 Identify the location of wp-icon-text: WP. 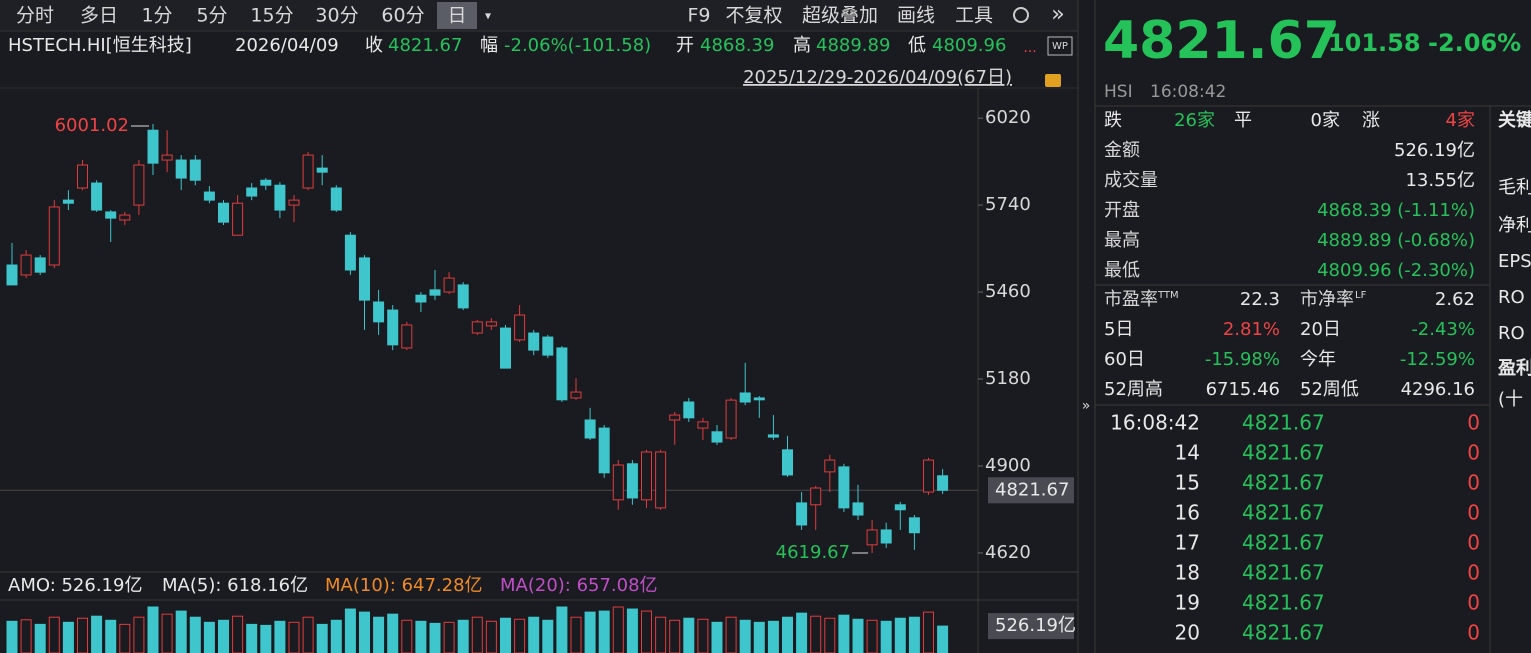
(1060, 46).